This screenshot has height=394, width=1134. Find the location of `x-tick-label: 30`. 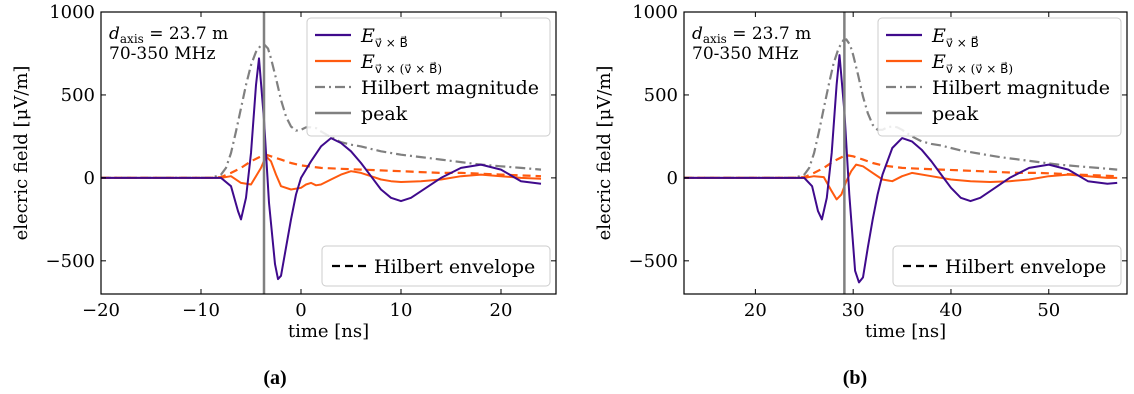

x-tick-label: 30 is located at coordinates (853, 310).